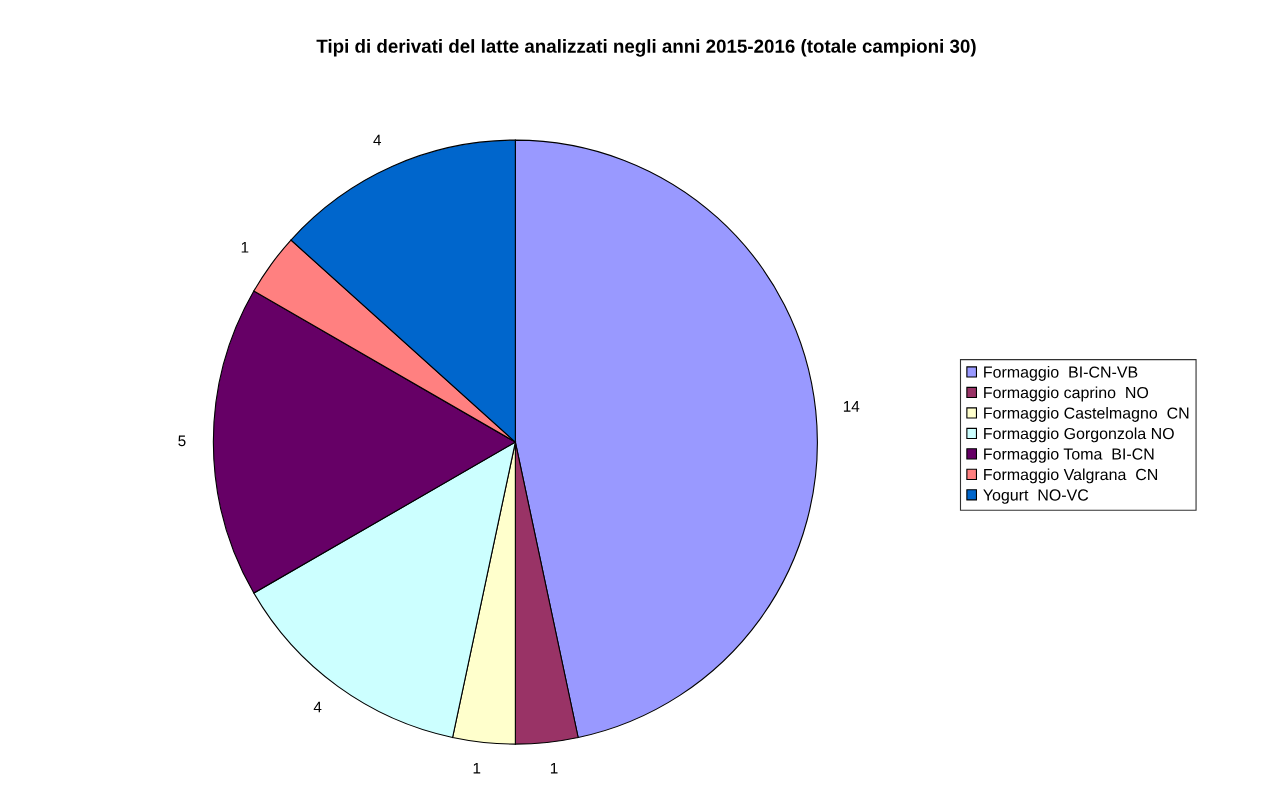  I want to click on legend-label: Formaggio Valgrana CN, so click(1071, 476).